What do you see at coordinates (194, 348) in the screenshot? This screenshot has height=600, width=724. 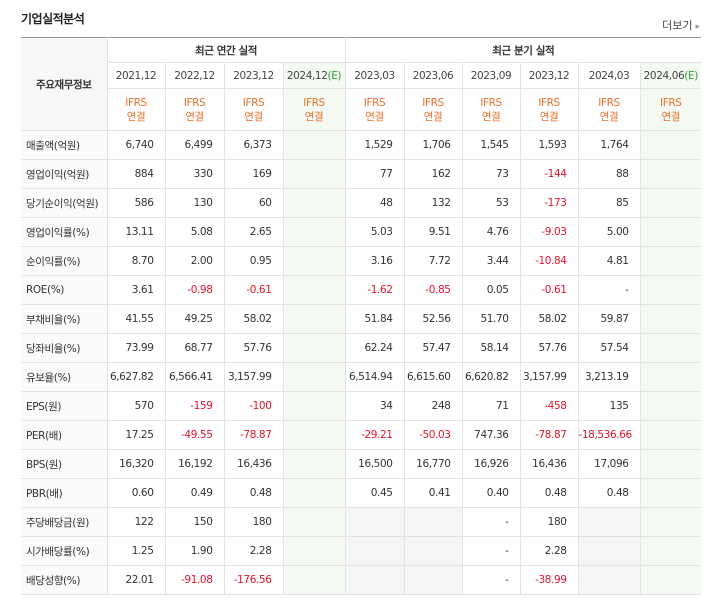 I see `value-cell: 68.77` at bounding box center [194, 348].